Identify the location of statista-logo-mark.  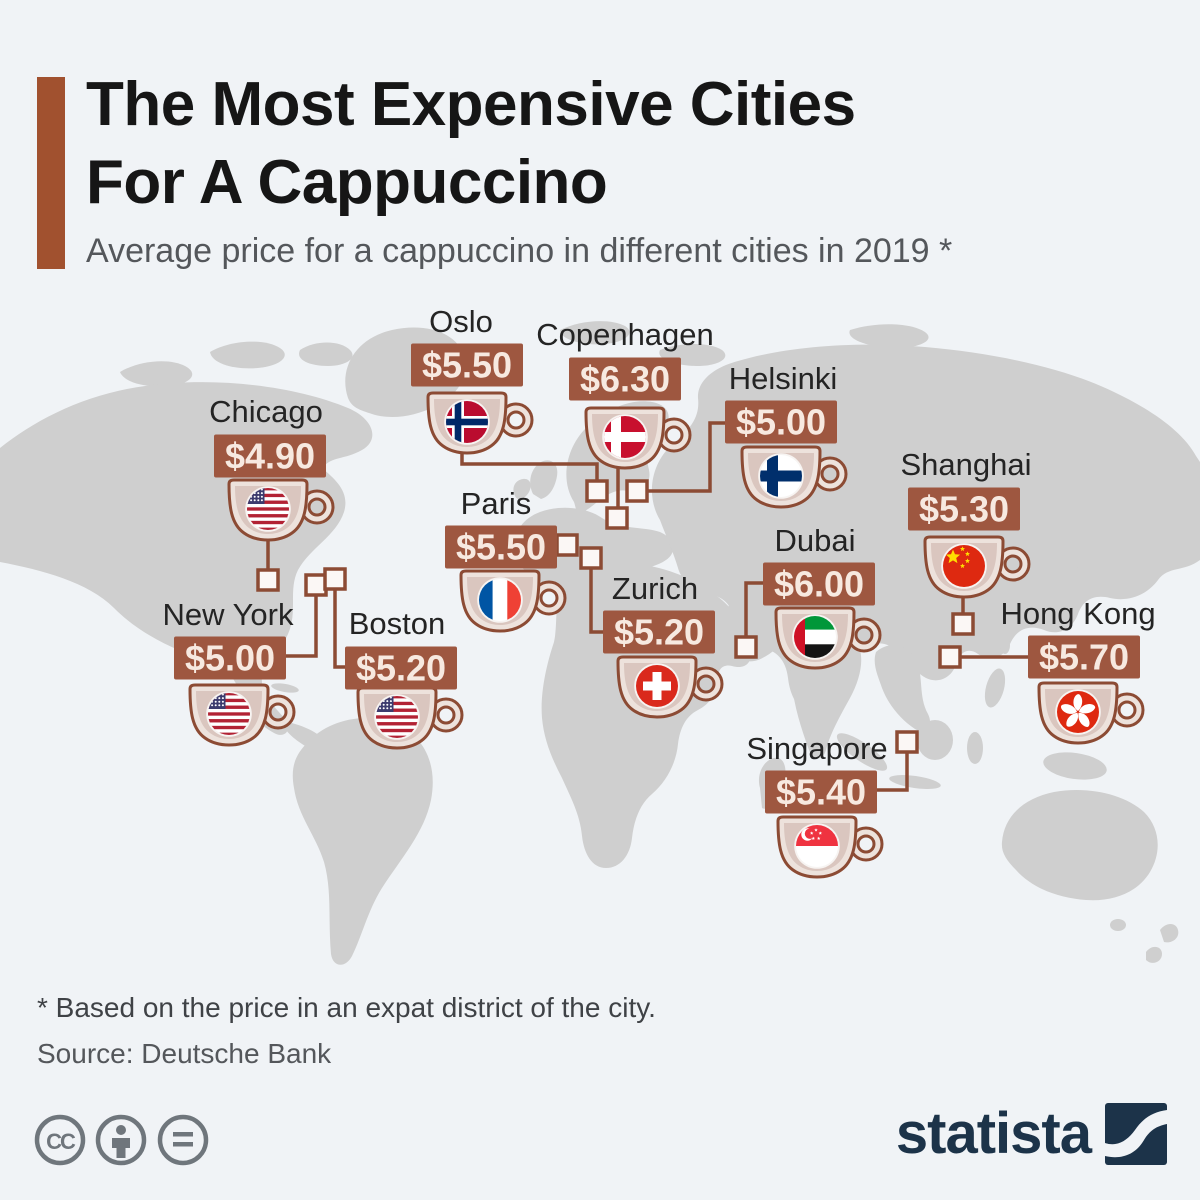
(1136, 1133).